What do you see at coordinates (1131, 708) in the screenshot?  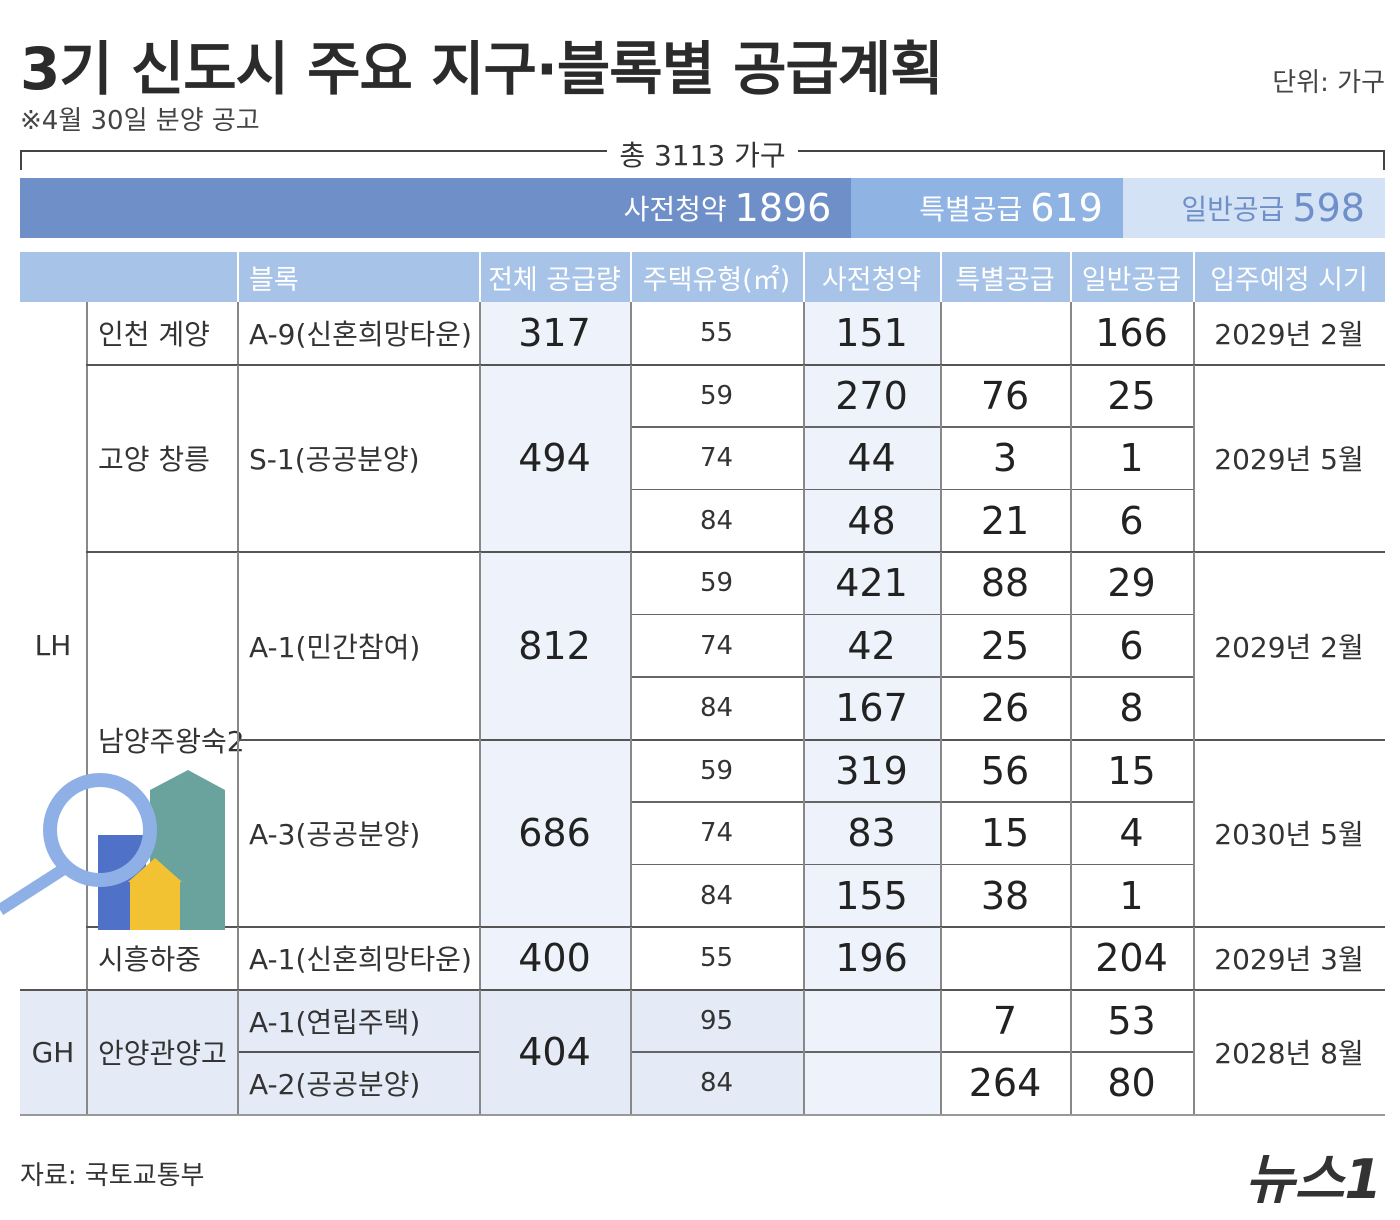 I see `table-cell: 8` at bounding box center [1131, 708].